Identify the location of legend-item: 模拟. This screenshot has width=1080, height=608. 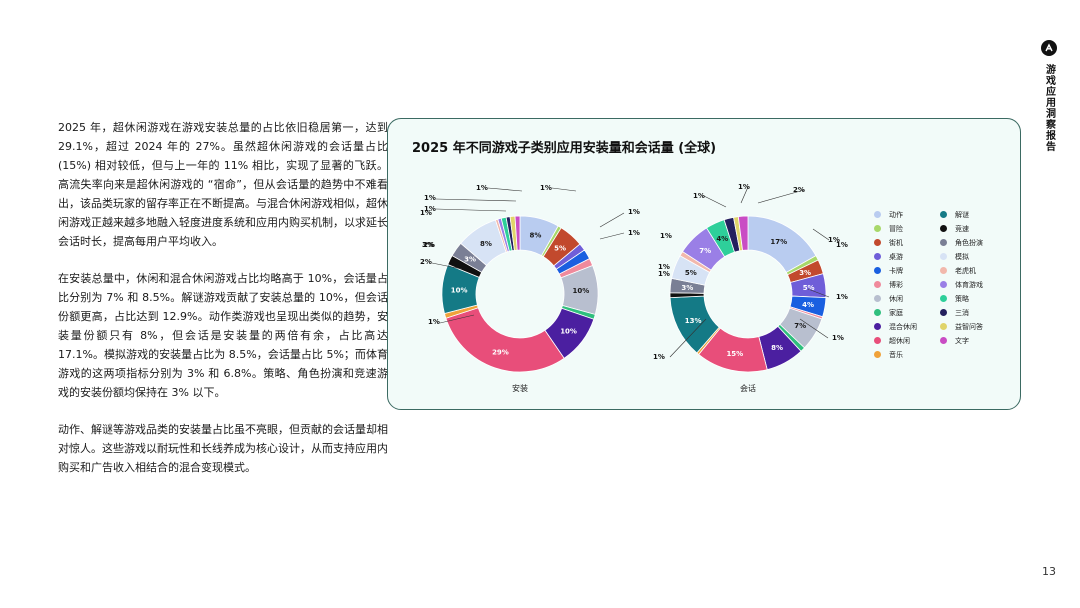
(973, 256).